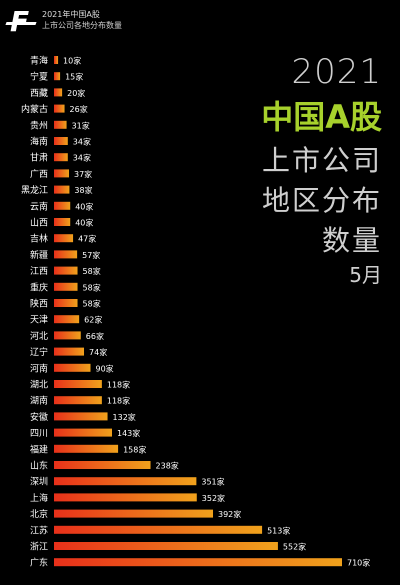  What do you see at coordinates (39, 352) in the screenshot?
I see `category-label: 辽宁` at bounding box center [39, 352].